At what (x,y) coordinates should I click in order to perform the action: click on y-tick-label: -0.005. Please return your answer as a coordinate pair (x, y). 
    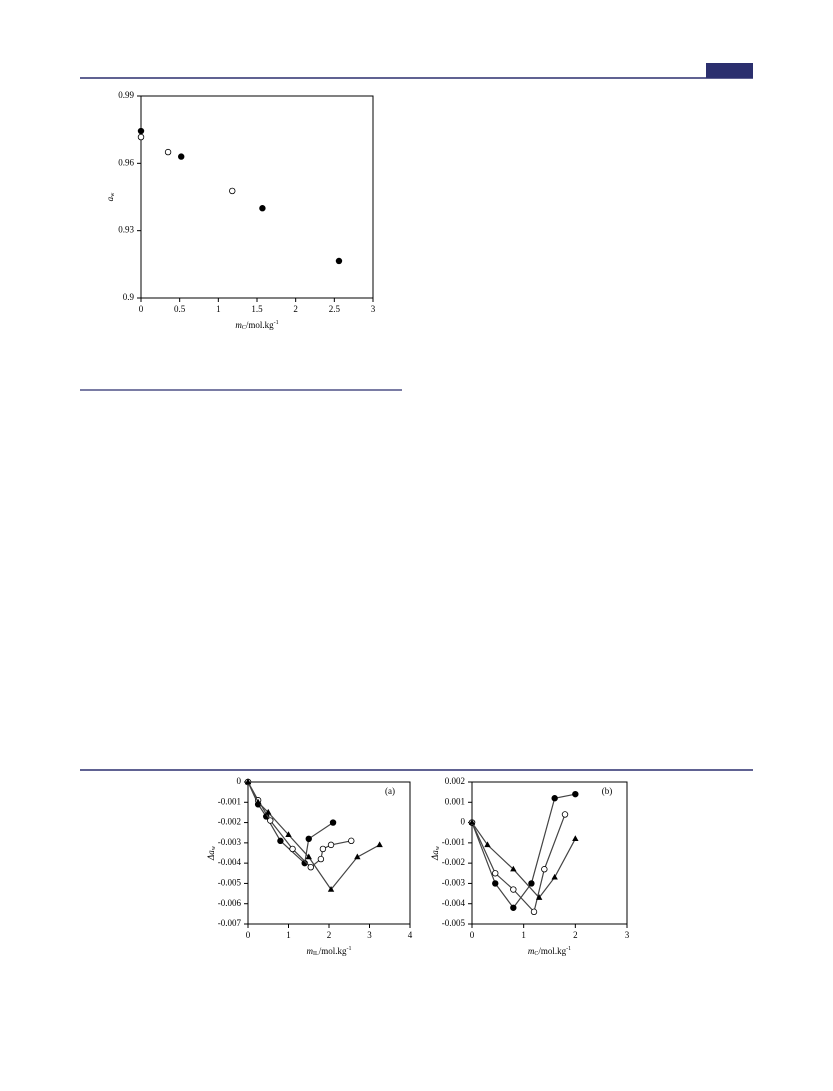
    Looking at the image, I should click on (454, 923).